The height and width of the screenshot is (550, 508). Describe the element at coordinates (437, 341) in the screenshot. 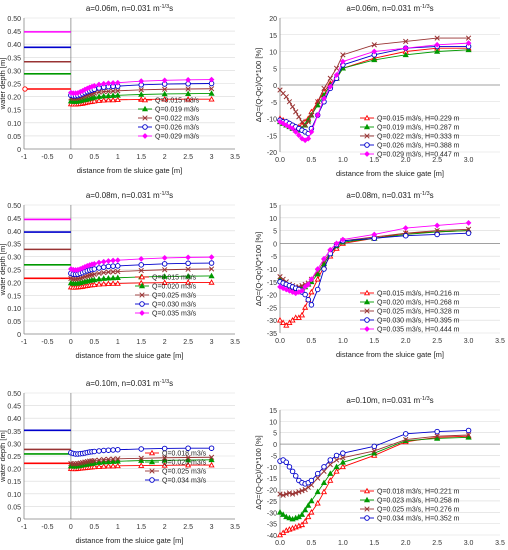

I see `x-tick-label: 2.5` at that location.